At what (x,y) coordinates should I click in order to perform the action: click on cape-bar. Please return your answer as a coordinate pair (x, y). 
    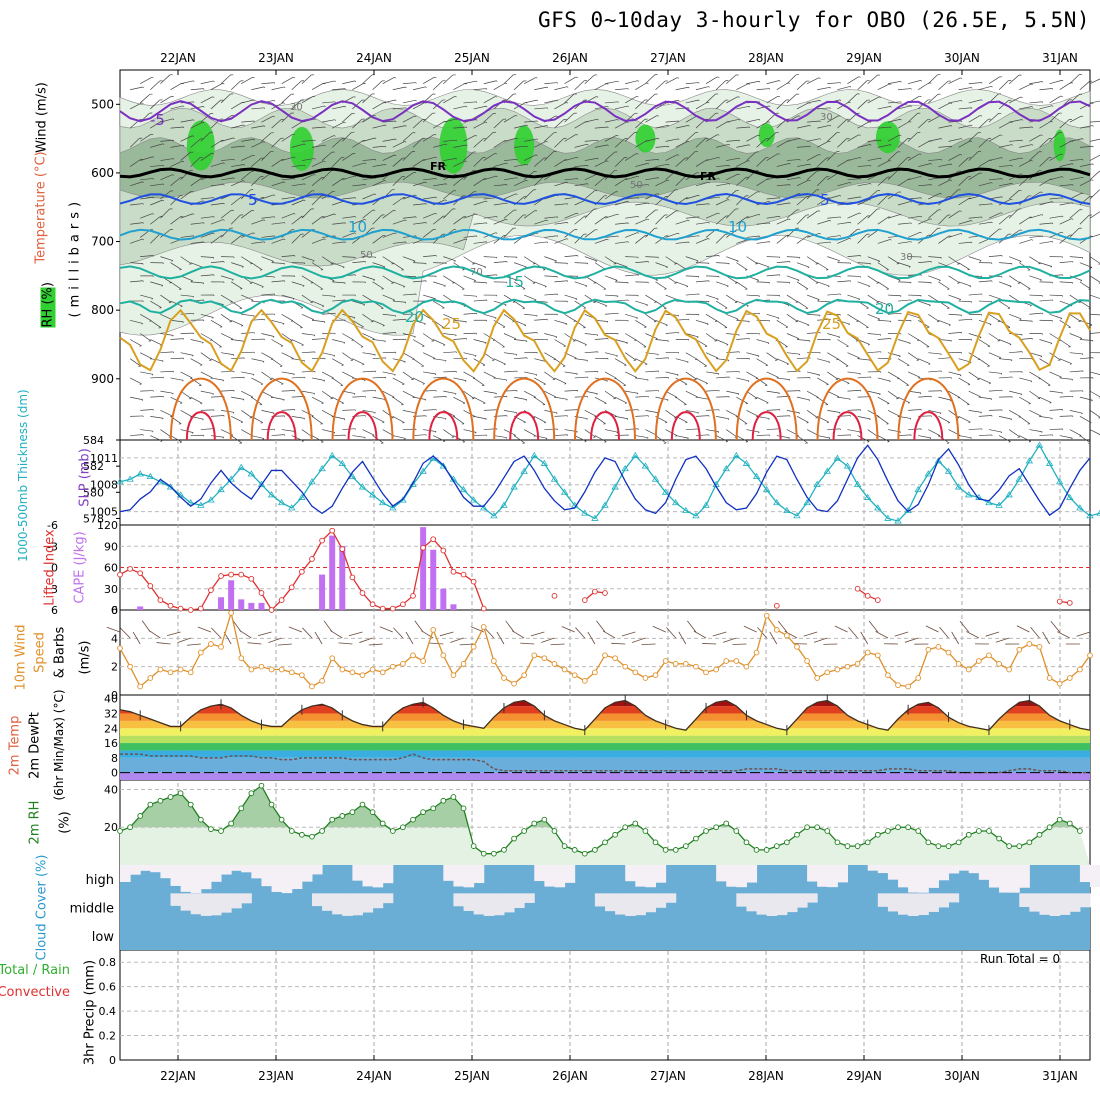
    Looking at the image, I should click on (231, 595).